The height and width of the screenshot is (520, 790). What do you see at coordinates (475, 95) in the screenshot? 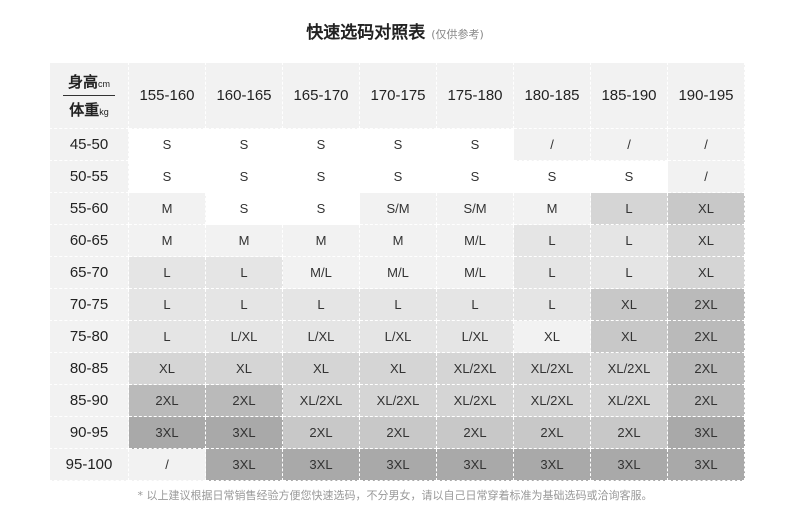
I see `height-column-header: 175-180` at bounding box center [475, 95].